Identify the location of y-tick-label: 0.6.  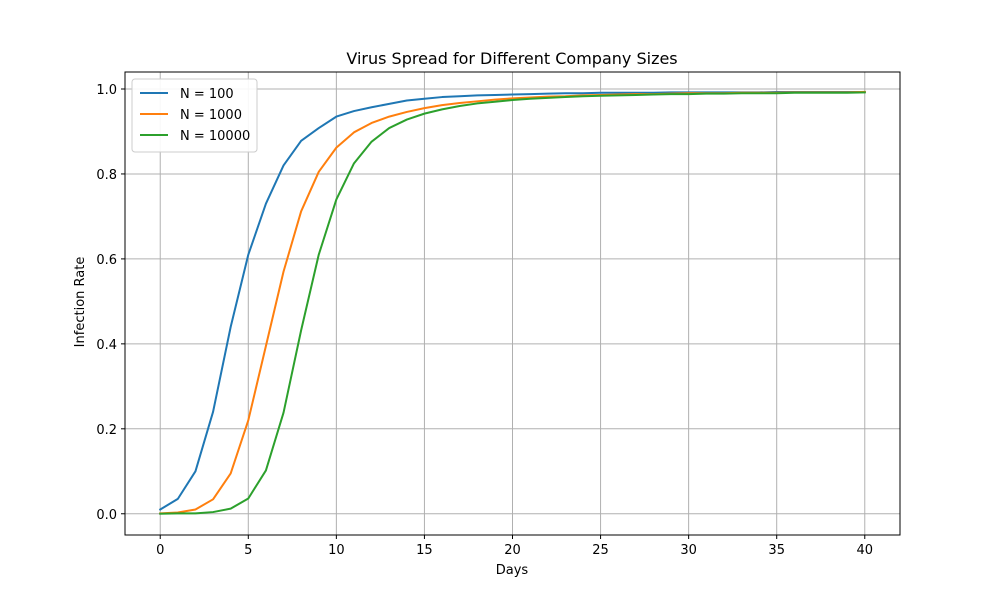
(106, 260).